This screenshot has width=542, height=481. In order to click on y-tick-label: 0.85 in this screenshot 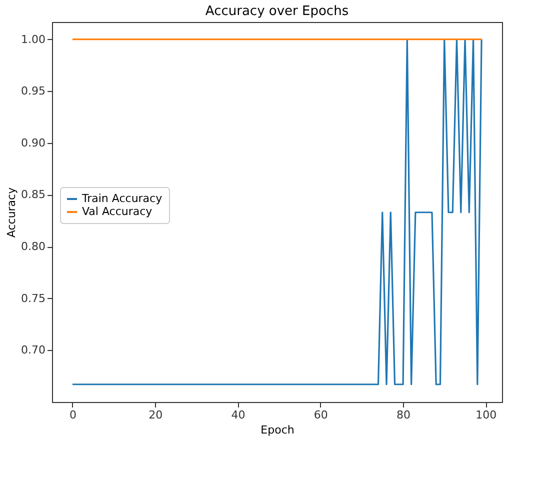, I will do `click(33, 195)`.